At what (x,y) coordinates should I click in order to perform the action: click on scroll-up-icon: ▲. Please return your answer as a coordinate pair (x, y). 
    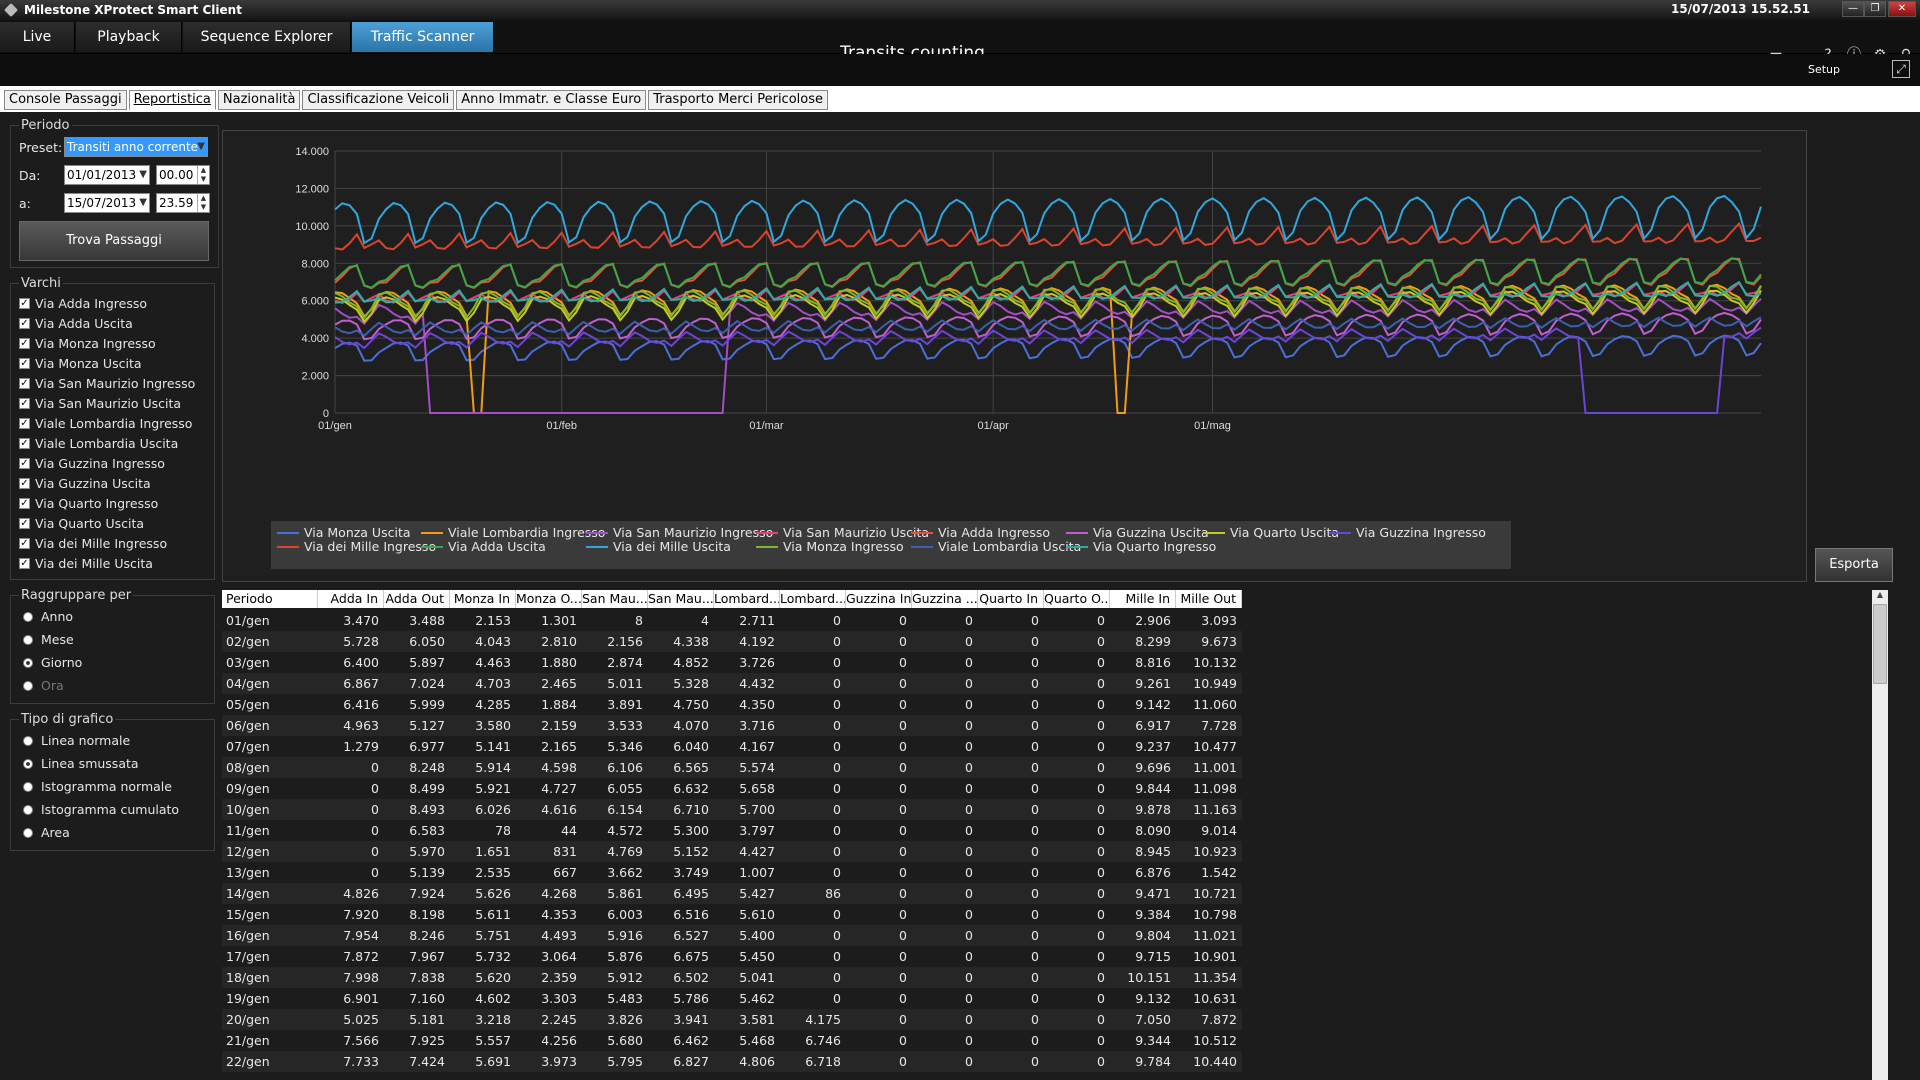
    Looking at the image, I should click on (1880, 594).